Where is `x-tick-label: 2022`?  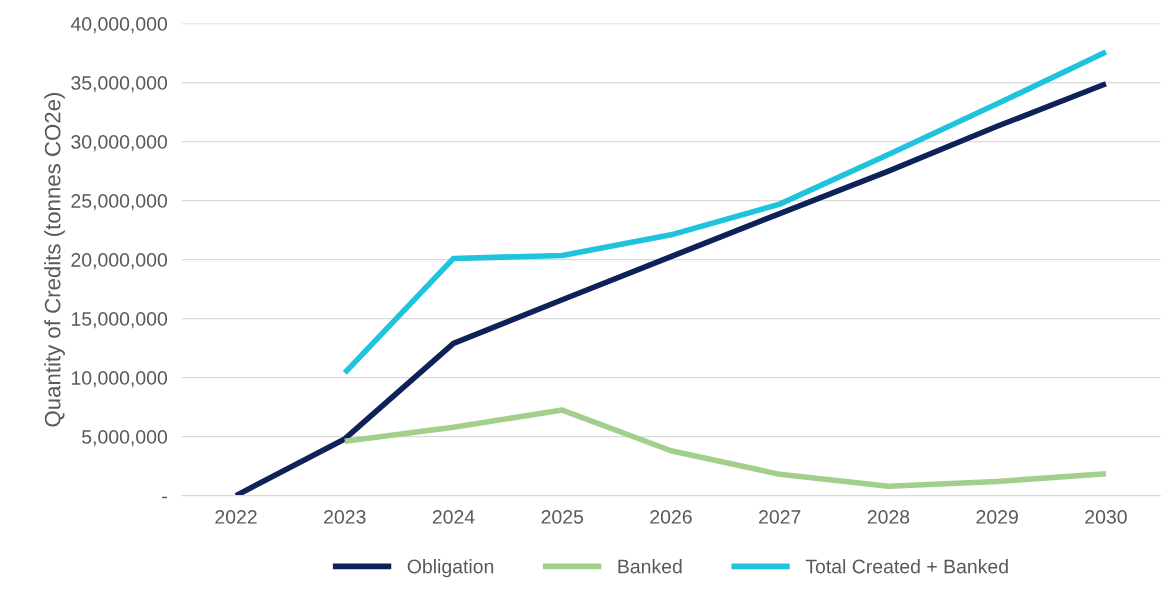 x-tick-label: 2022 is located at coordinates (236, 517).